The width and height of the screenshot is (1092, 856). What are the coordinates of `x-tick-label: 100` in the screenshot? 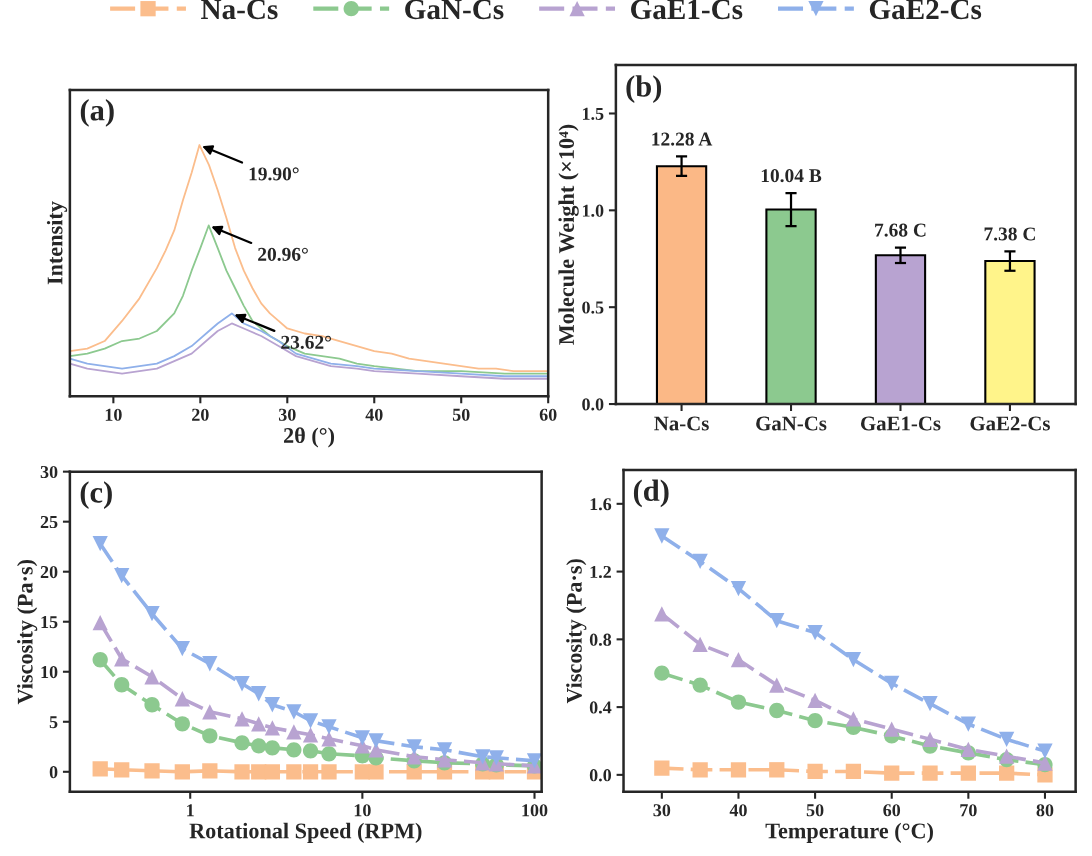 It's located at (535, 810).